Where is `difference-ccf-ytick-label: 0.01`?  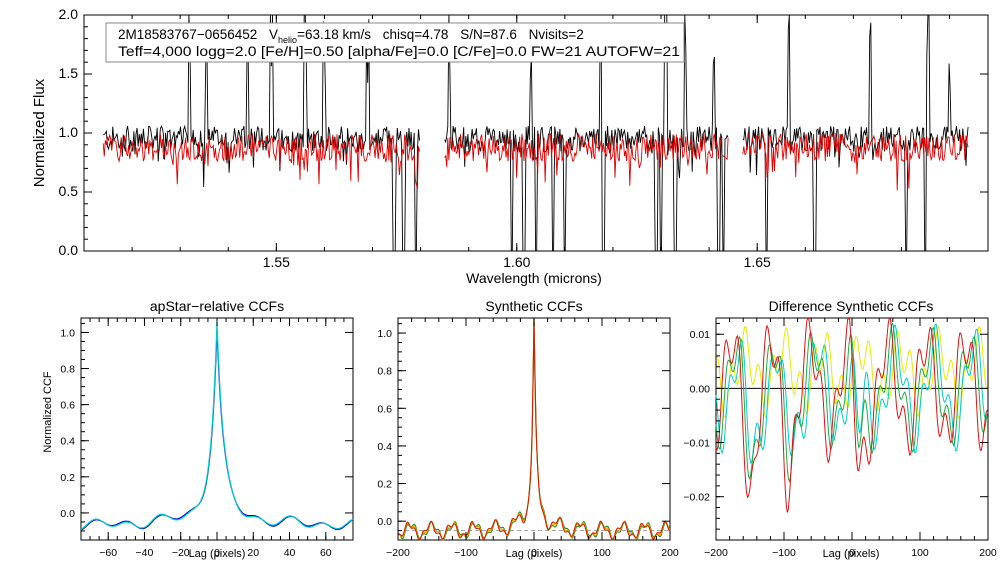
difference-ccf-ytick-label: 0.01 is located at coordinates (700, 335).